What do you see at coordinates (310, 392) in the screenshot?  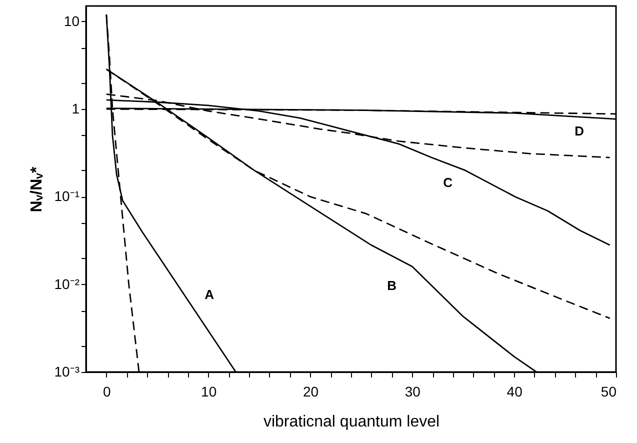 I see `x-tick-label: 20` at bounding box center [310, 392].